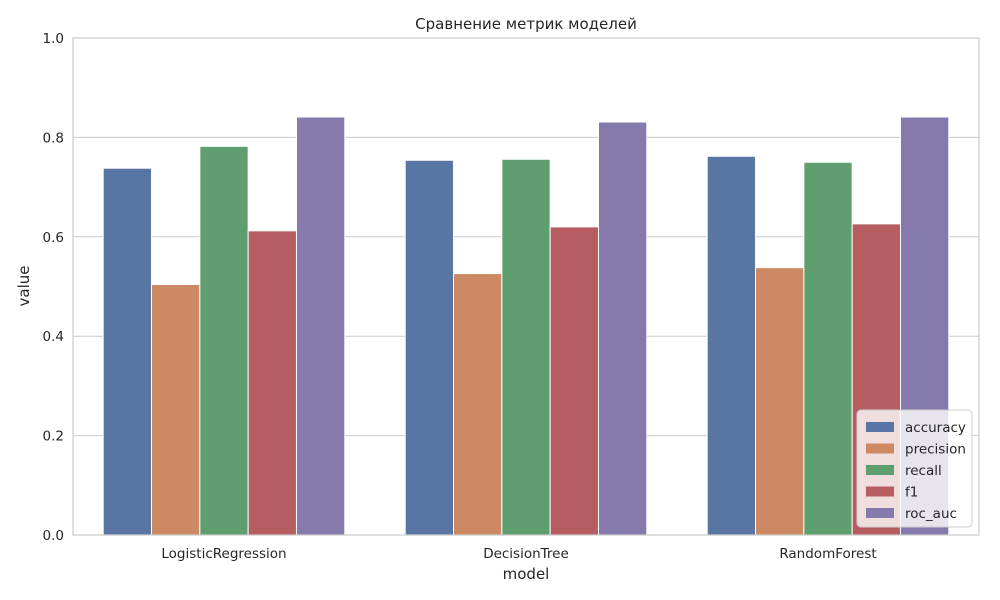 The height and width of the screenshot is (600, 1000). What do you see at coordinates (931, 514) in the screenshot?
I see `legend-label-roc_auc: roc_auc` at bounding box center [931, 514].